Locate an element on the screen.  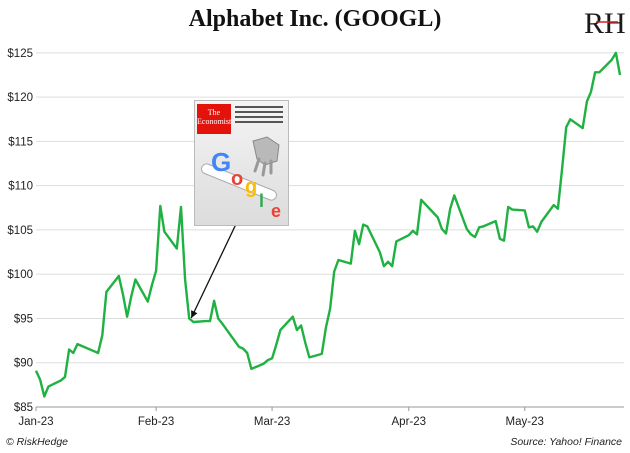
robot-hand-icon: G o g l e is located at coordinates (241, 178).